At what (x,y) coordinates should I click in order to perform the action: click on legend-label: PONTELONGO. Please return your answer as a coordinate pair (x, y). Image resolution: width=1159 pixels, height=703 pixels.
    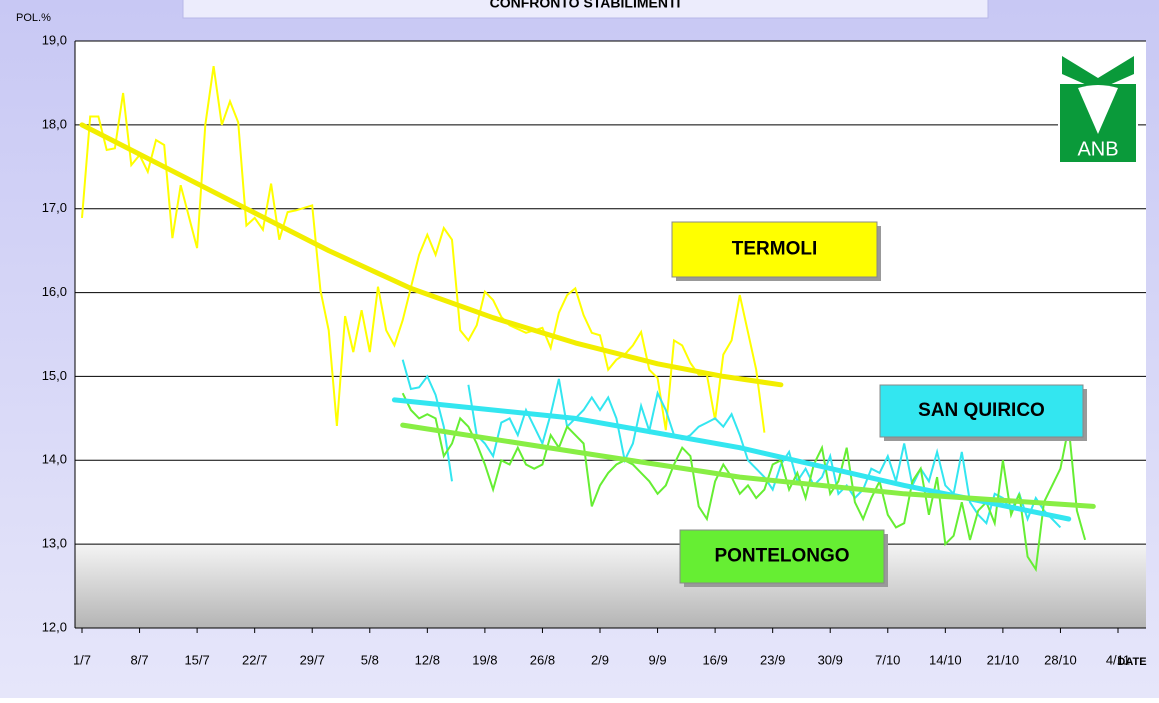
    Looking at the image, I should click on (781, 556).